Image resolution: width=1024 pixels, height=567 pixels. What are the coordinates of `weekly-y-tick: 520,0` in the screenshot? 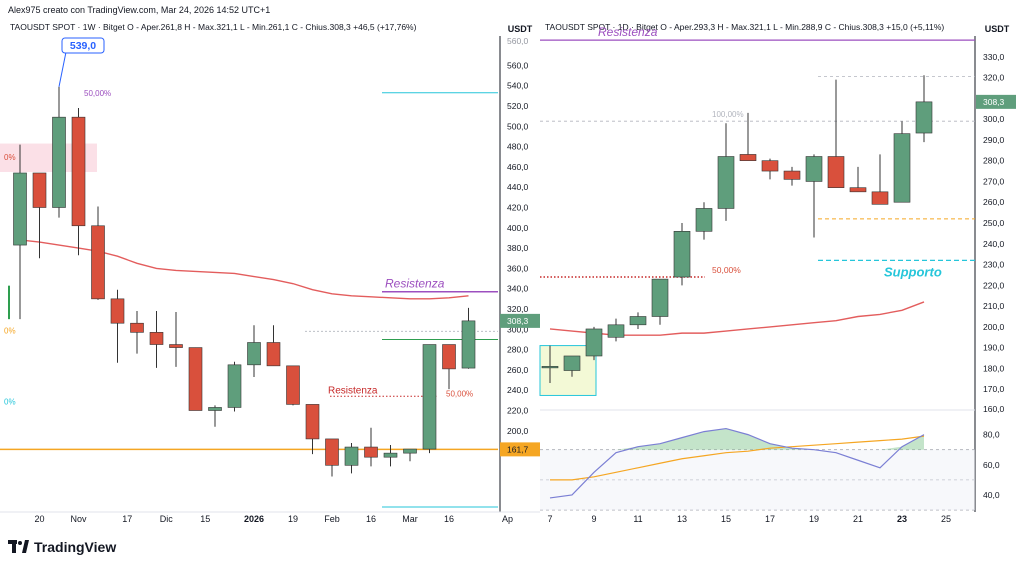 It's located at (518, 106).